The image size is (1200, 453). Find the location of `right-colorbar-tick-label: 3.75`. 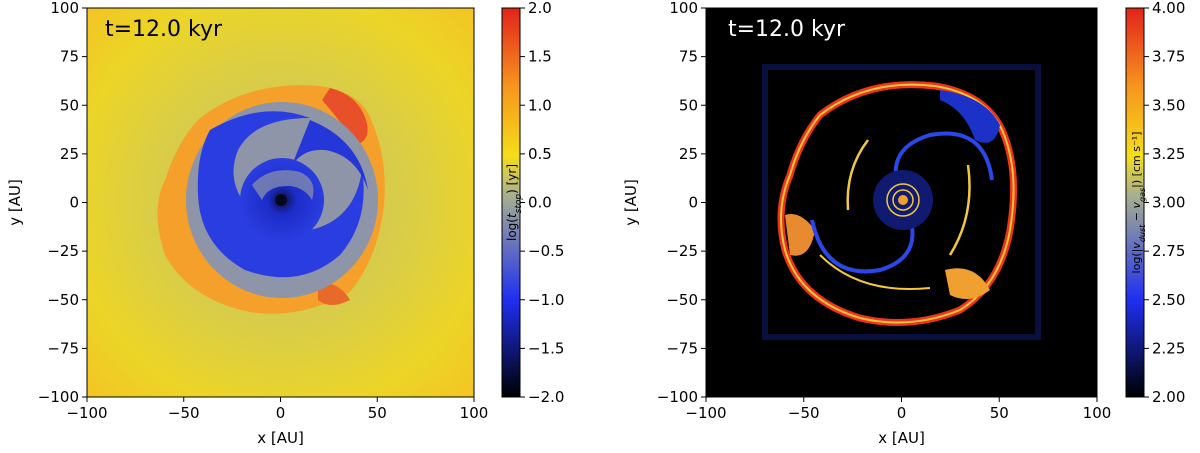

right-colorbar-tick-label: 3.75 is located at coordinates (1168, 57).